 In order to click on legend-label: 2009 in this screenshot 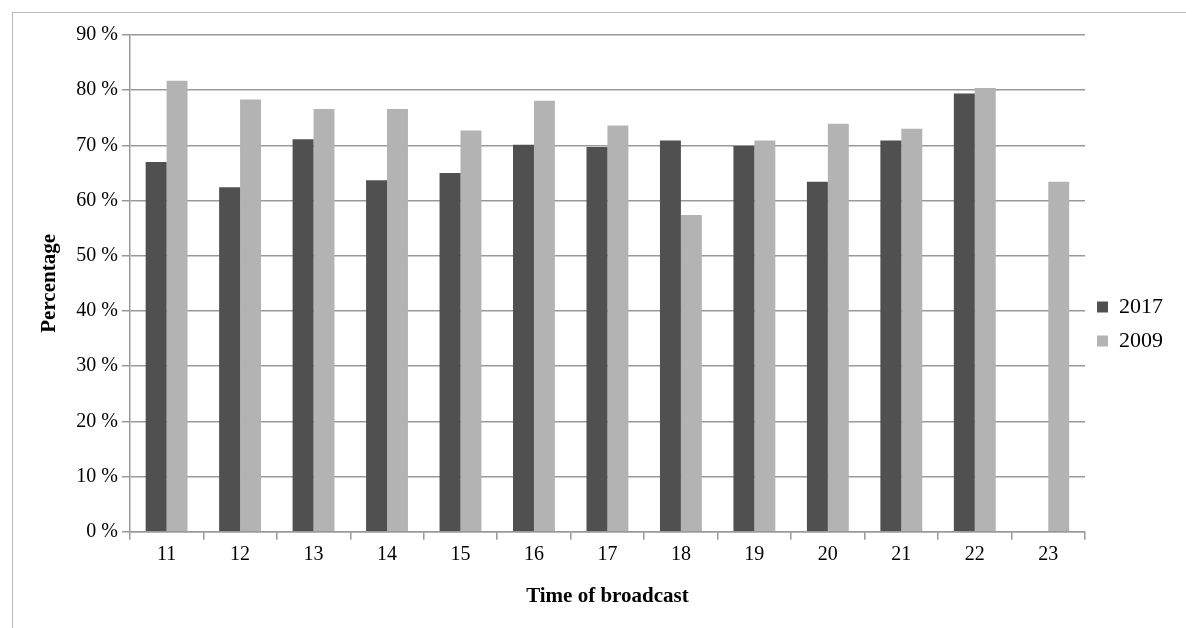, I will do `click(1141, 339)`.